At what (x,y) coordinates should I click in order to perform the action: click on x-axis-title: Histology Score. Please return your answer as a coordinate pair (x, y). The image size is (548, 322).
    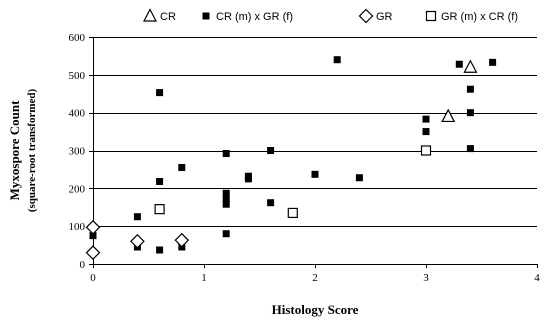
    Looking at the image, I should click on (315, 309).